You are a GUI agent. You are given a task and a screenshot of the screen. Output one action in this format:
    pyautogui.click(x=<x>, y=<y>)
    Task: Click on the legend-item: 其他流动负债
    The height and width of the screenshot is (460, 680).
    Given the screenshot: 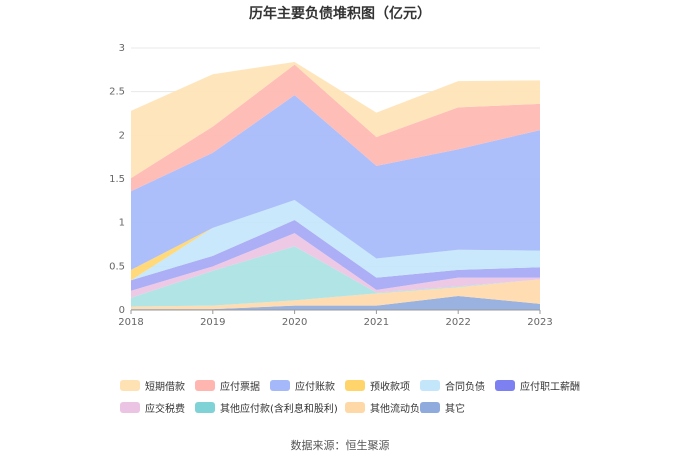 What is the action you would take?
    pyautogui.click(x=387, y=407)
    